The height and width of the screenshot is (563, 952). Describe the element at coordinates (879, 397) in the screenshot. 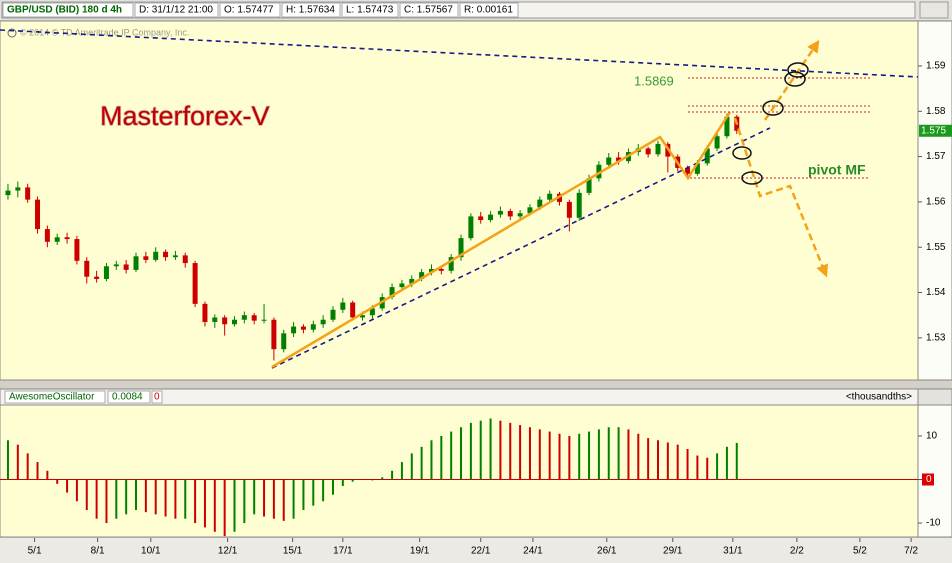

I see `osc-units: <thousandths>` at that location.